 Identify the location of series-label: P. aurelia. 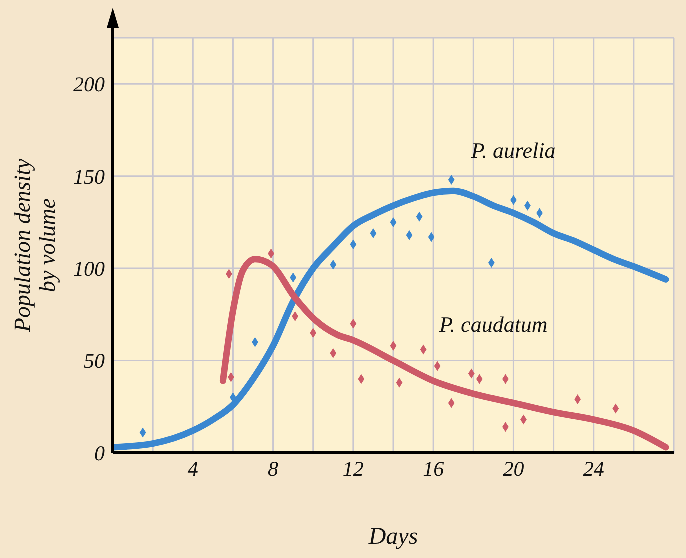
(513, 151).